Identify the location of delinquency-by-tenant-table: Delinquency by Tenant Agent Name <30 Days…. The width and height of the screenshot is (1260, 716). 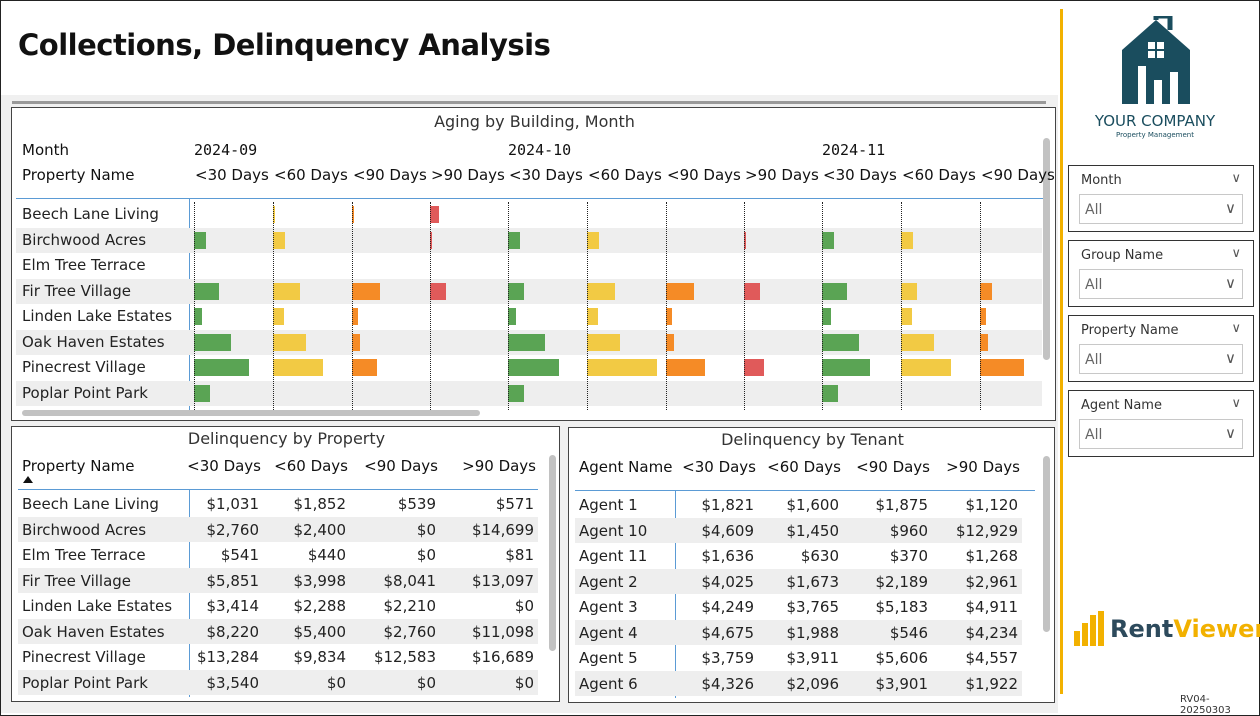
(811, 565).